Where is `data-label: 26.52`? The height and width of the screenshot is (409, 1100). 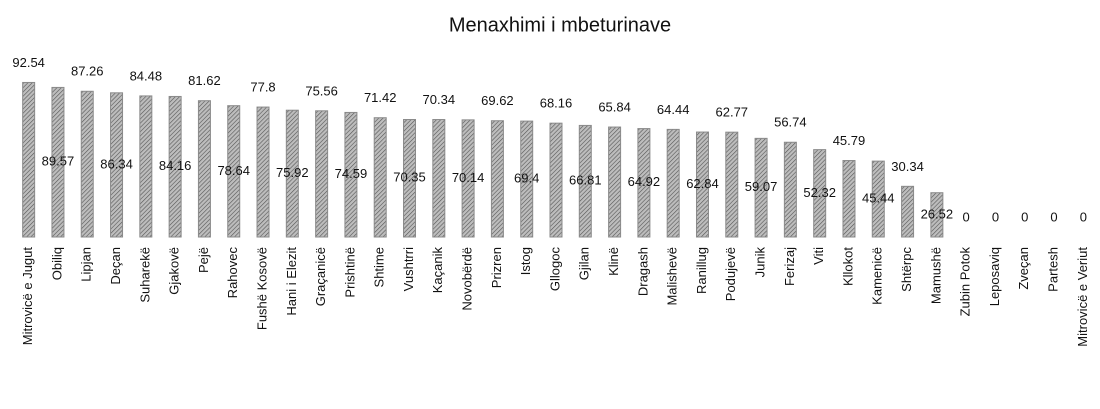
data-label: 26.52 is located at coordinates (937, 213).